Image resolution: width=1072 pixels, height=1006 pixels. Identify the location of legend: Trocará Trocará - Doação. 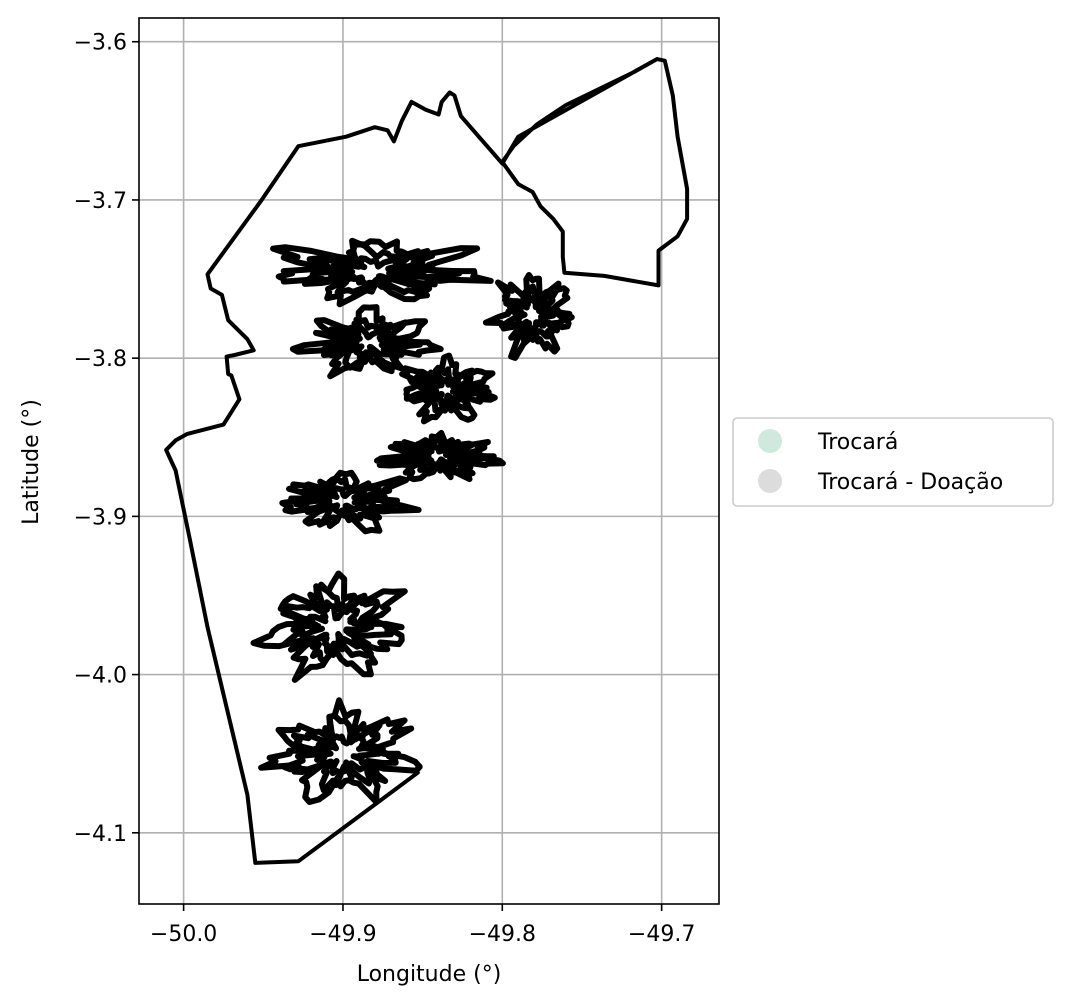
(893, 462).